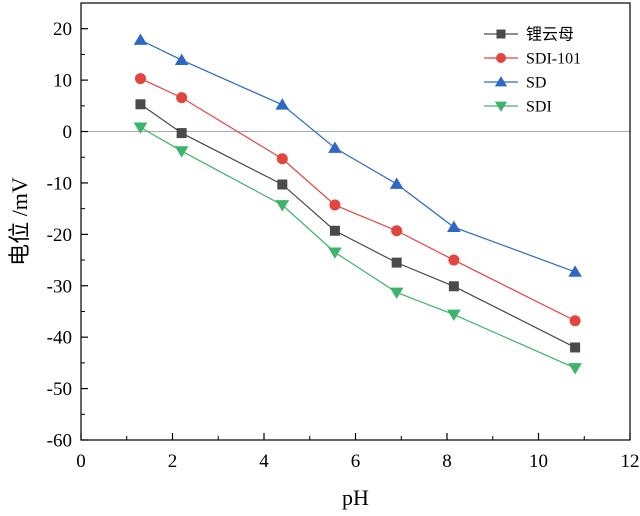  Describe the element at coordinates (553, 59) in the screenshot. I see `legend-label-1: SDI-101` at that location.